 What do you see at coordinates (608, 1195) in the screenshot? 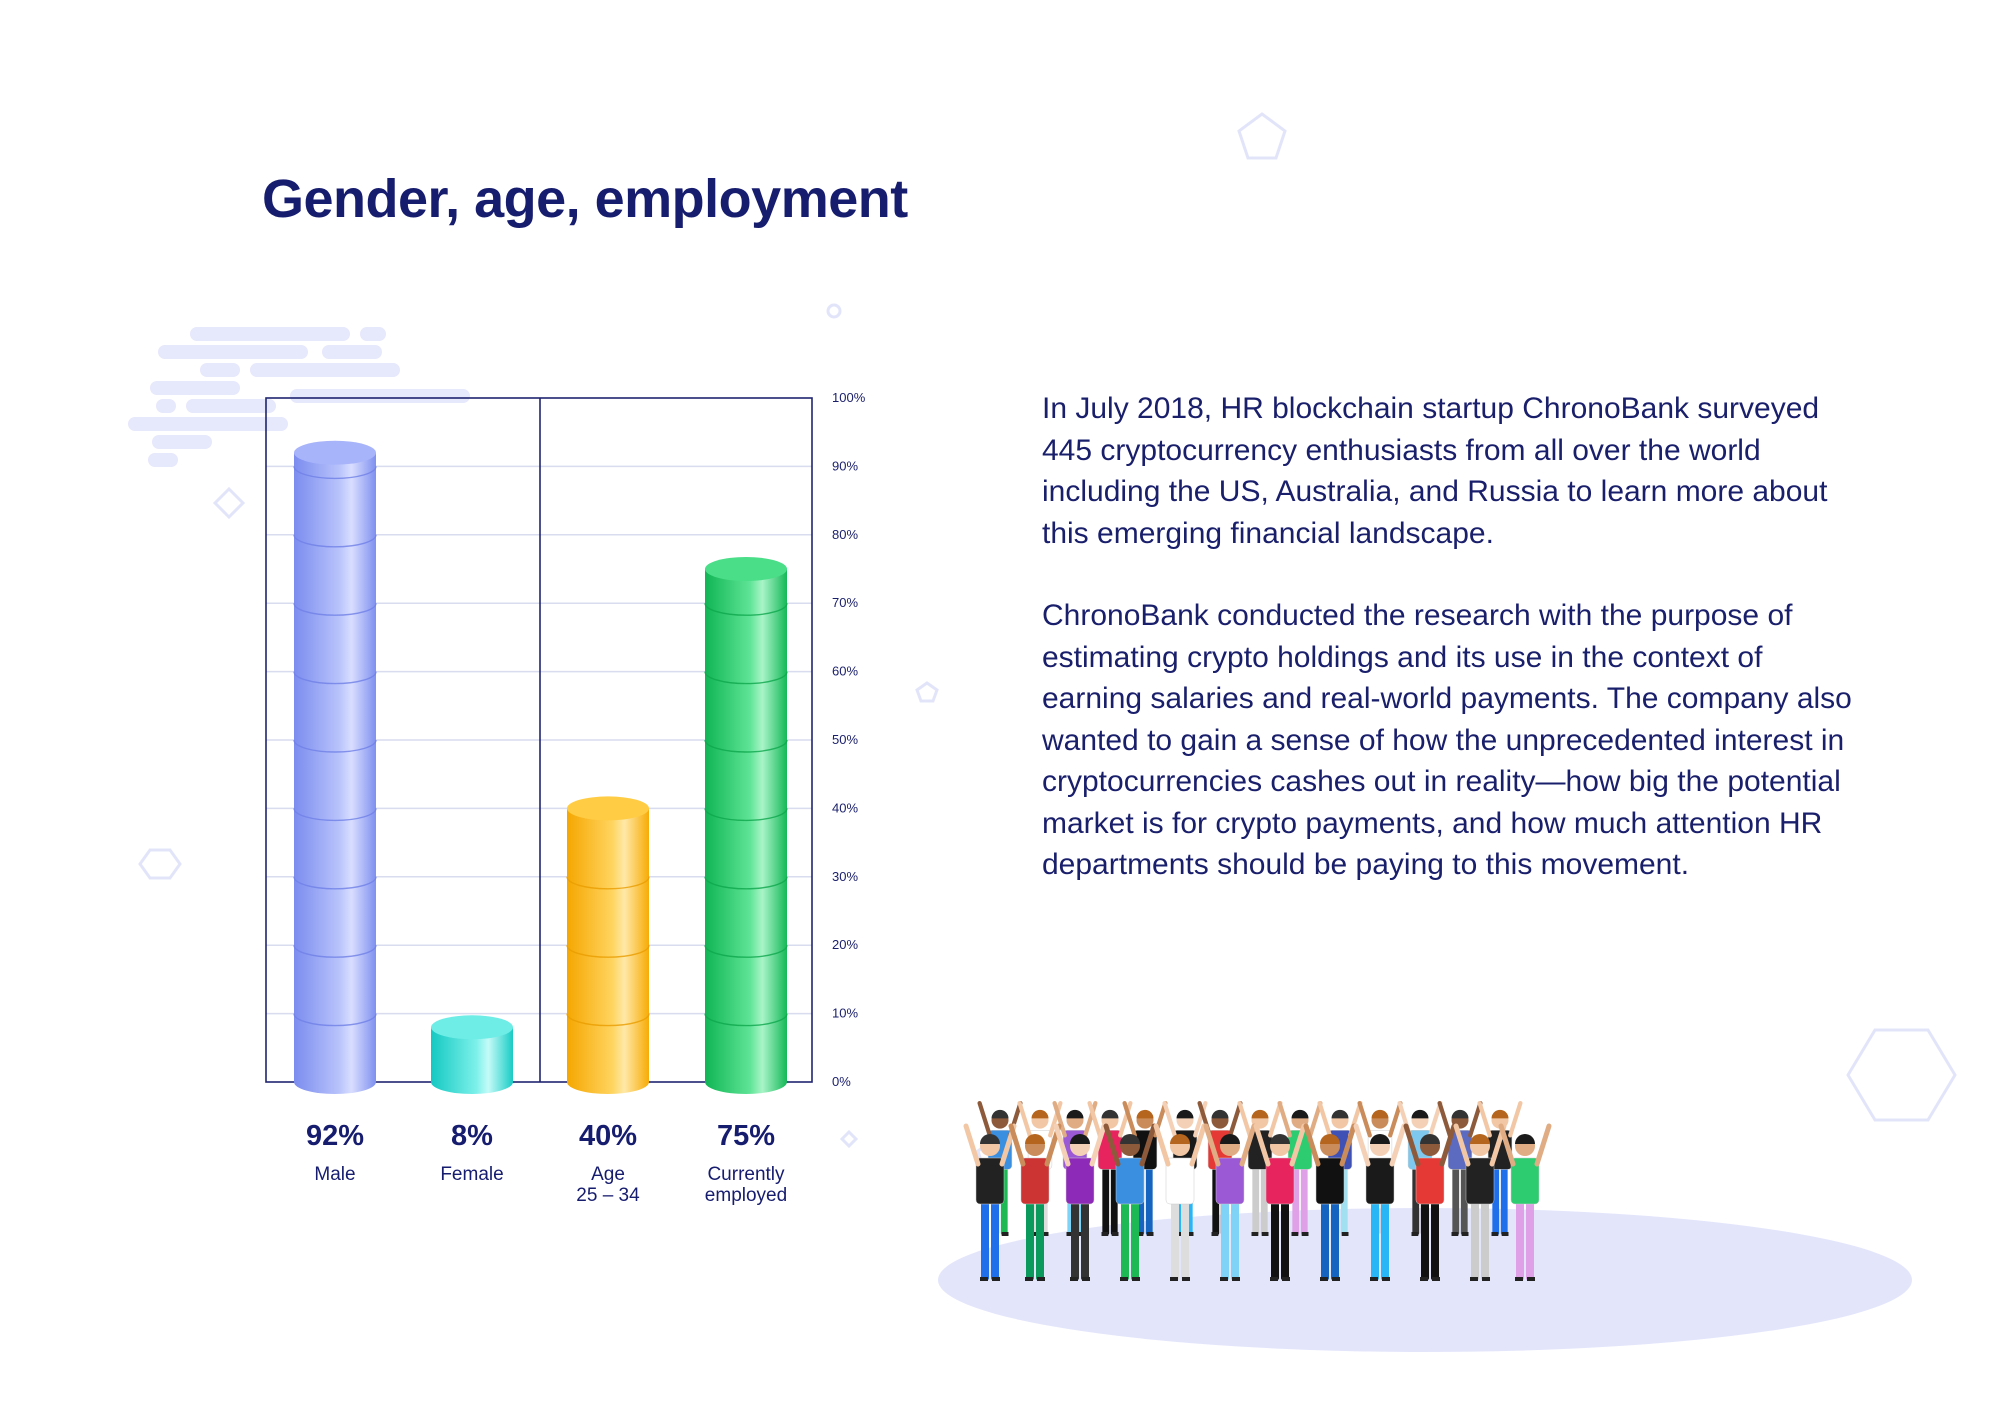
I see `category-label: 25 – 34` at bounding box center [608, 1195].